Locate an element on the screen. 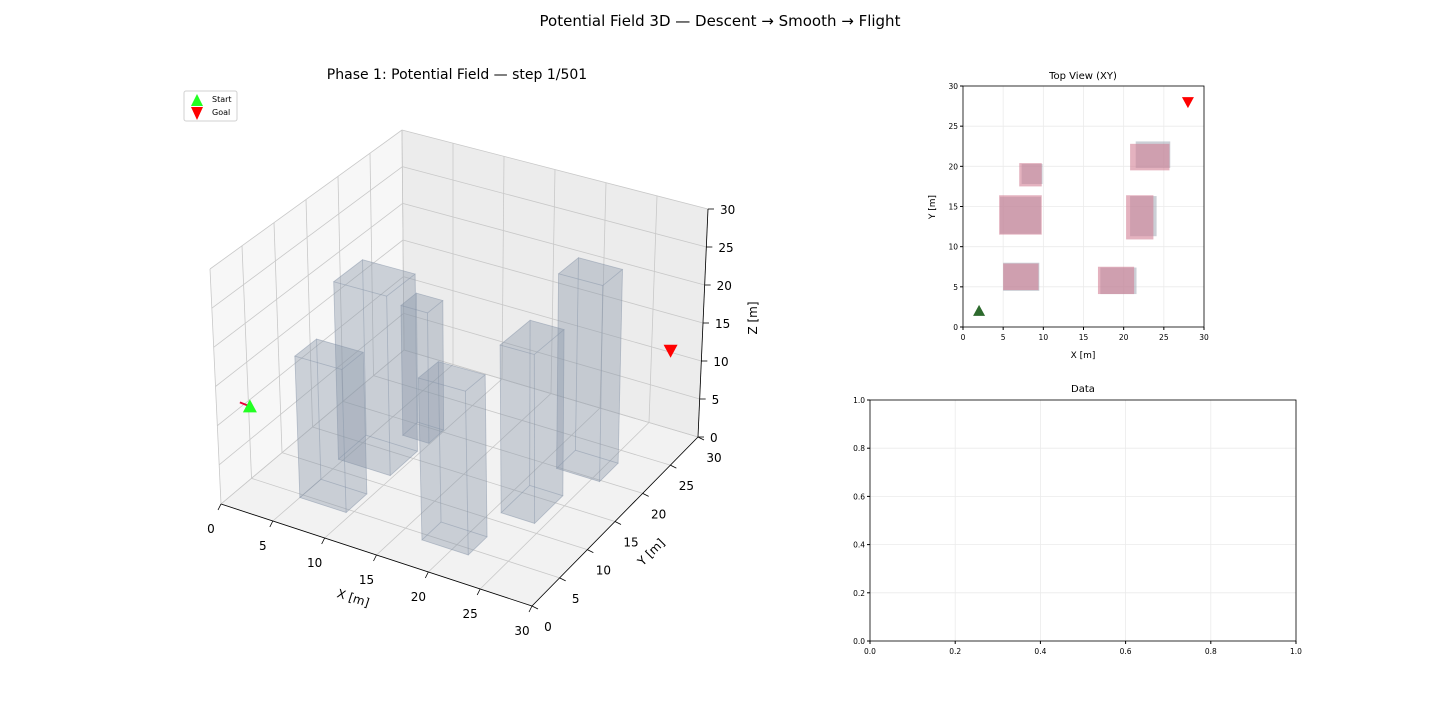  z-tick-label: 30 is located at coordinates (727, 210).